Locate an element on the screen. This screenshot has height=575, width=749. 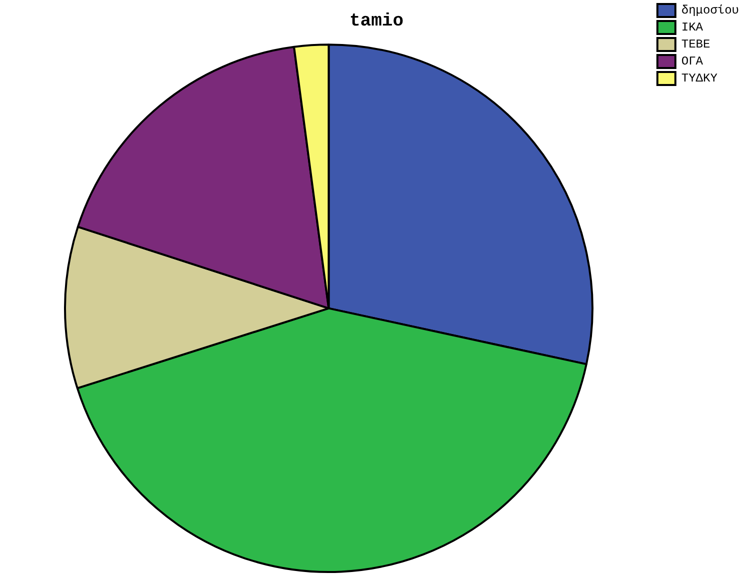
legend-label: ΤΥΔΚΥ is located at coordinates (699, 79).